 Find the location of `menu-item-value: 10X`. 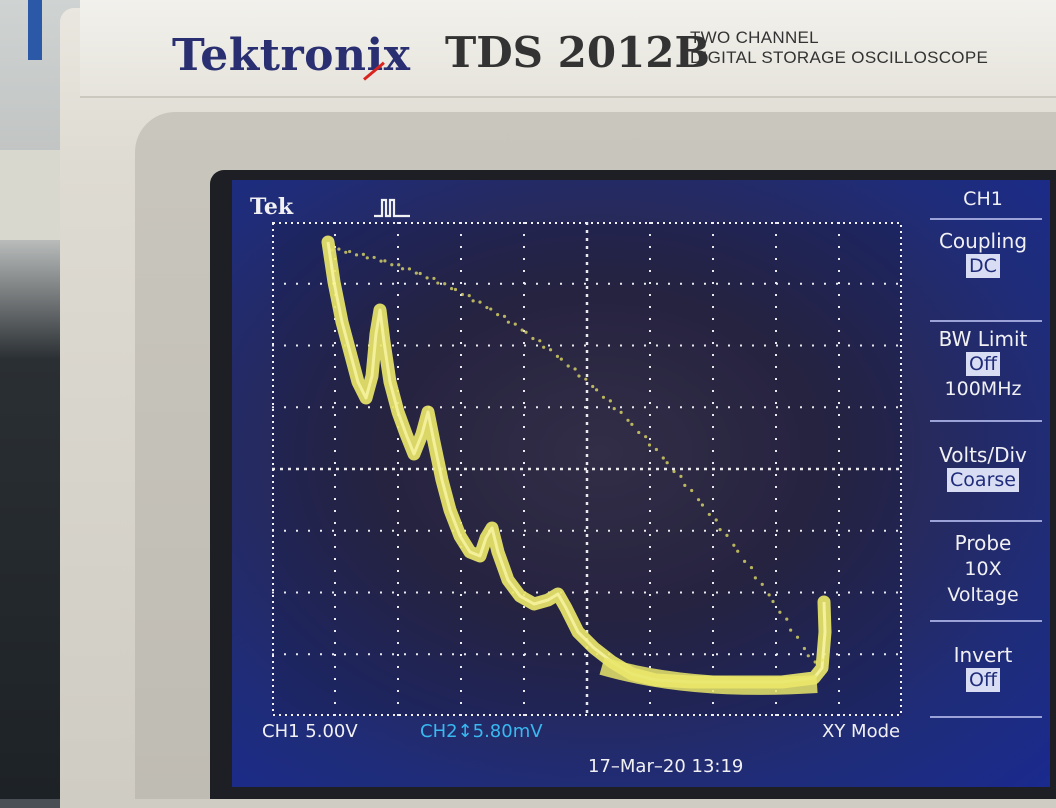

menu-item-value: 10X is located at coordinates (983, 569).